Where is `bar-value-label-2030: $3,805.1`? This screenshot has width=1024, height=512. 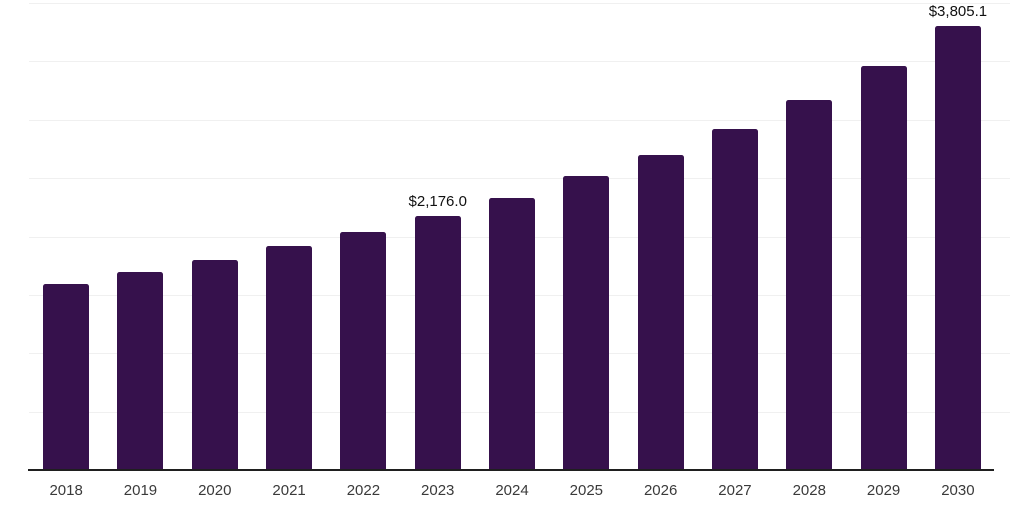 bar-value-label-2030: $3,805.1 is located at coordinates (958, 12).